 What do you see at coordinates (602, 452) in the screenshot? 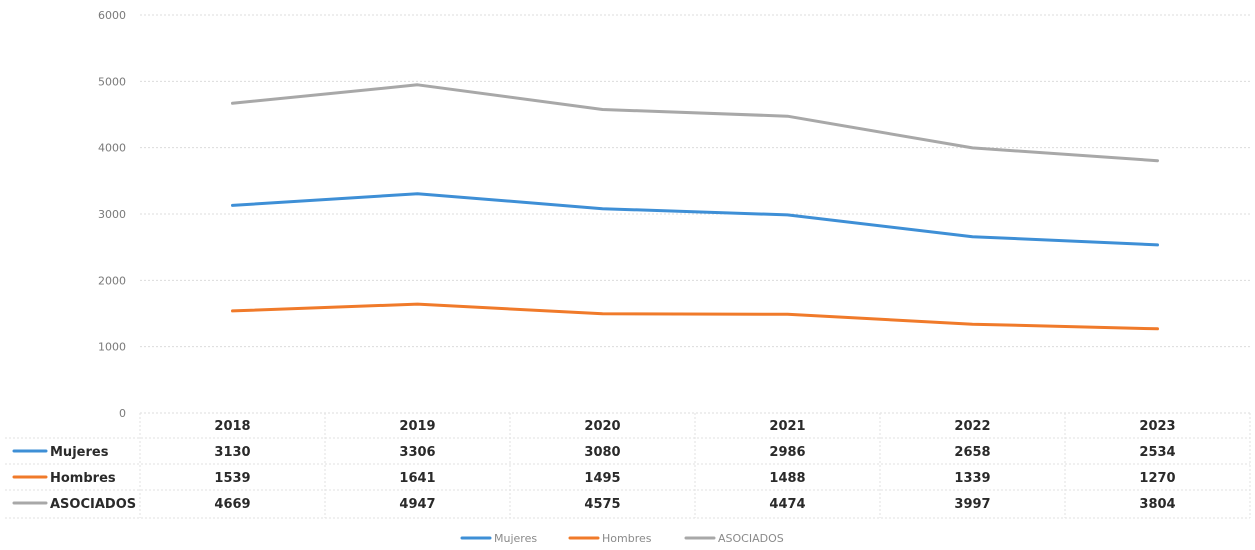
I see `table-cell-value: 3080` at bounding box center [602, 452].